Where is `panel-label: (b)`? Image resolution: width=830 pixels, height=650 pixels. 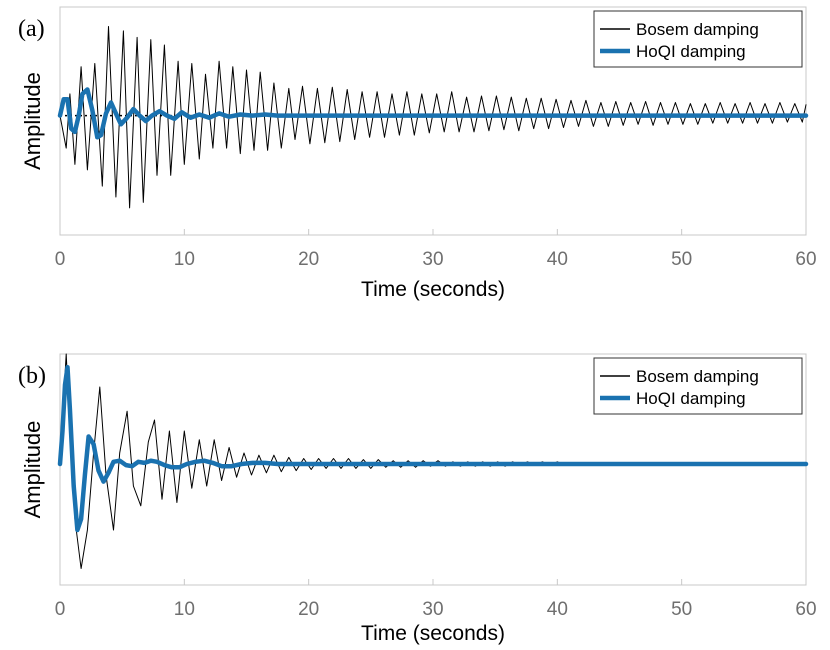 panel-label: (b) is located at coordinates (32, 376).